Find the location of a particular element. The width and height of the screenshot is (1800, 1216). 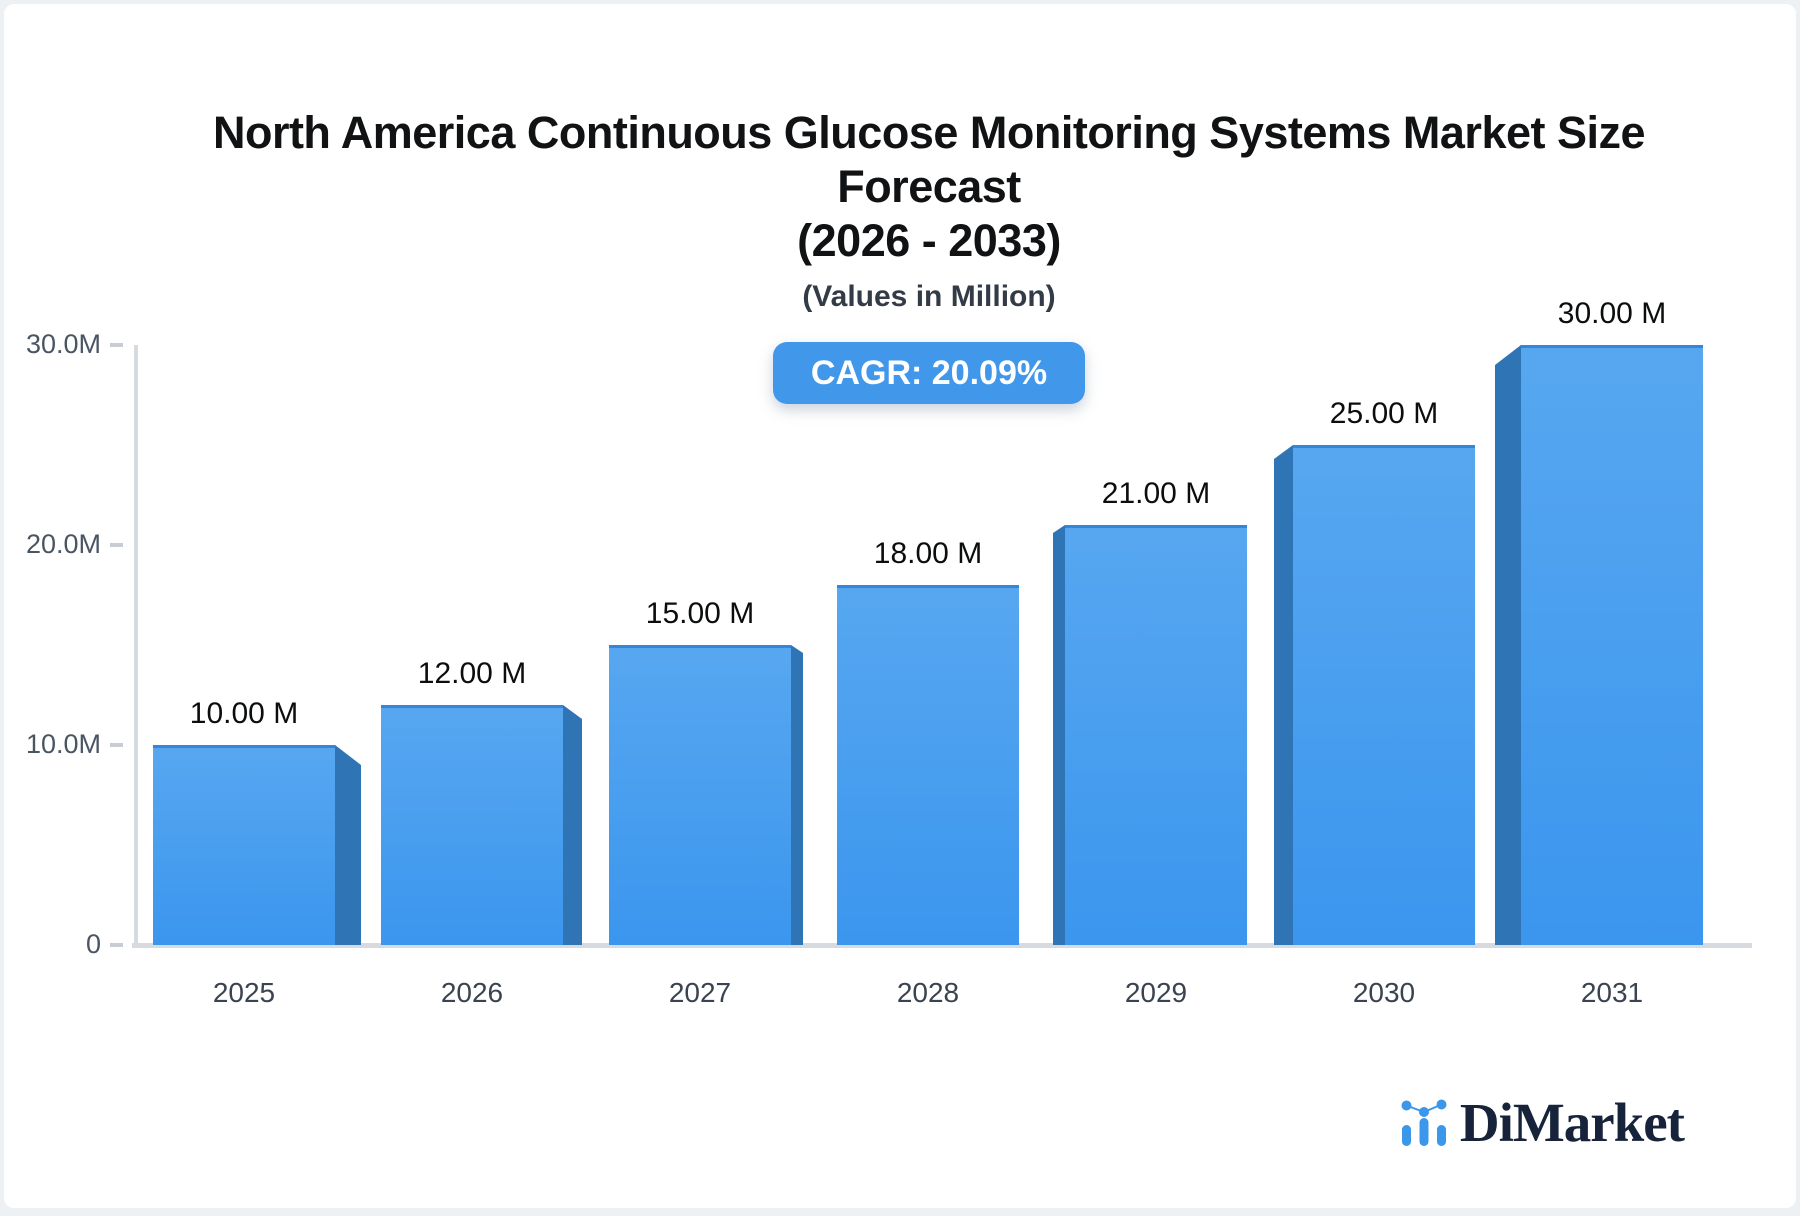

chart-title-line2: (2026 - 2033) is located at coordinates (929, 240).